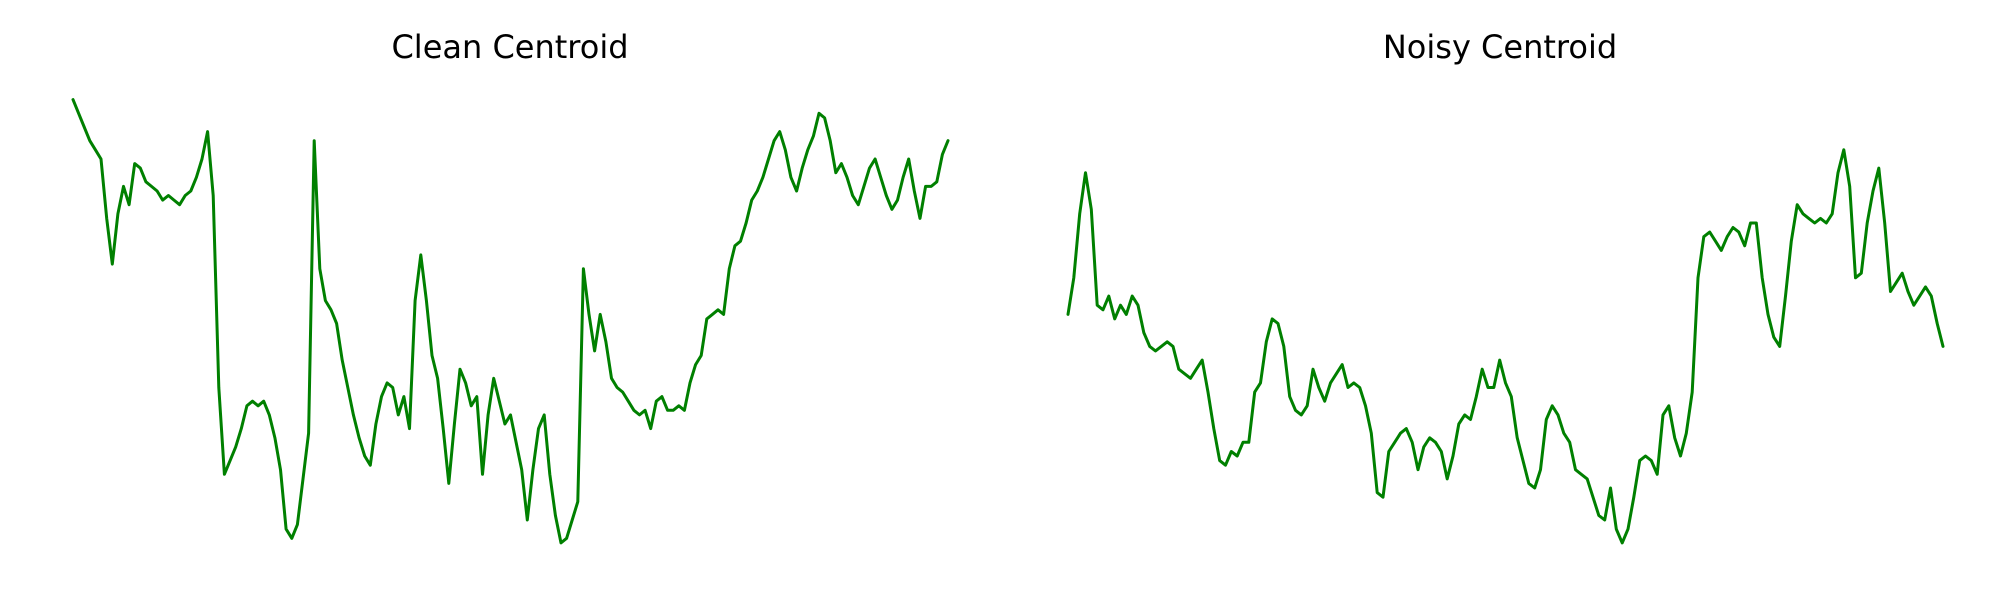 This screenshot has height=600, width=2000. What do you see at coordinates (509, 47) in the screenshot?
I see `chart-title: Clean Centroid` at bounding box center [509, 47].